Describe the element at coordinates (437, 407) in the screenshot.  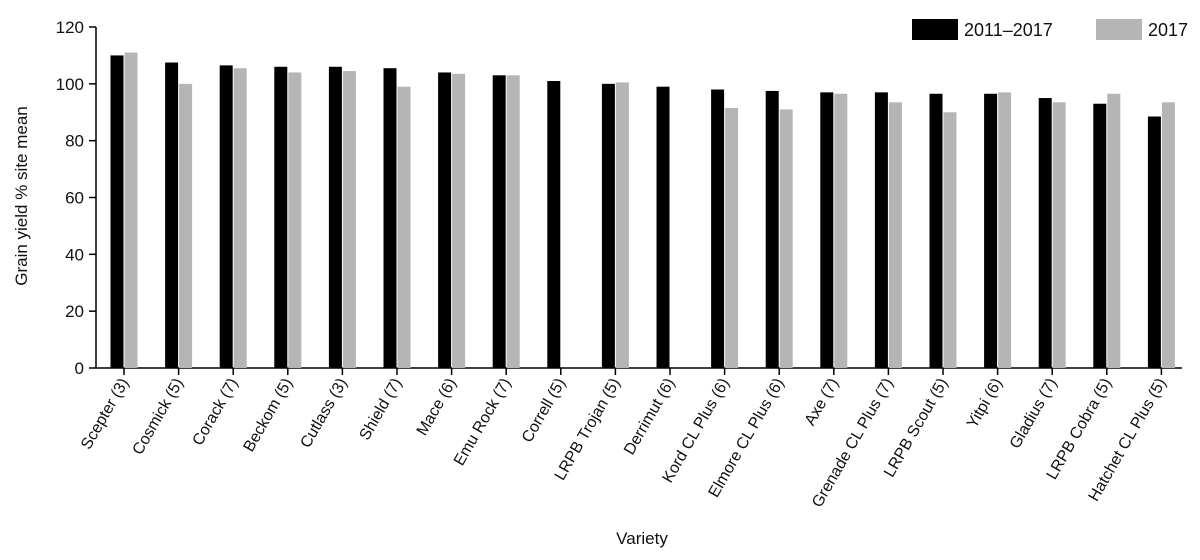
I see `x-tick-label: Mace (6)` at that location.